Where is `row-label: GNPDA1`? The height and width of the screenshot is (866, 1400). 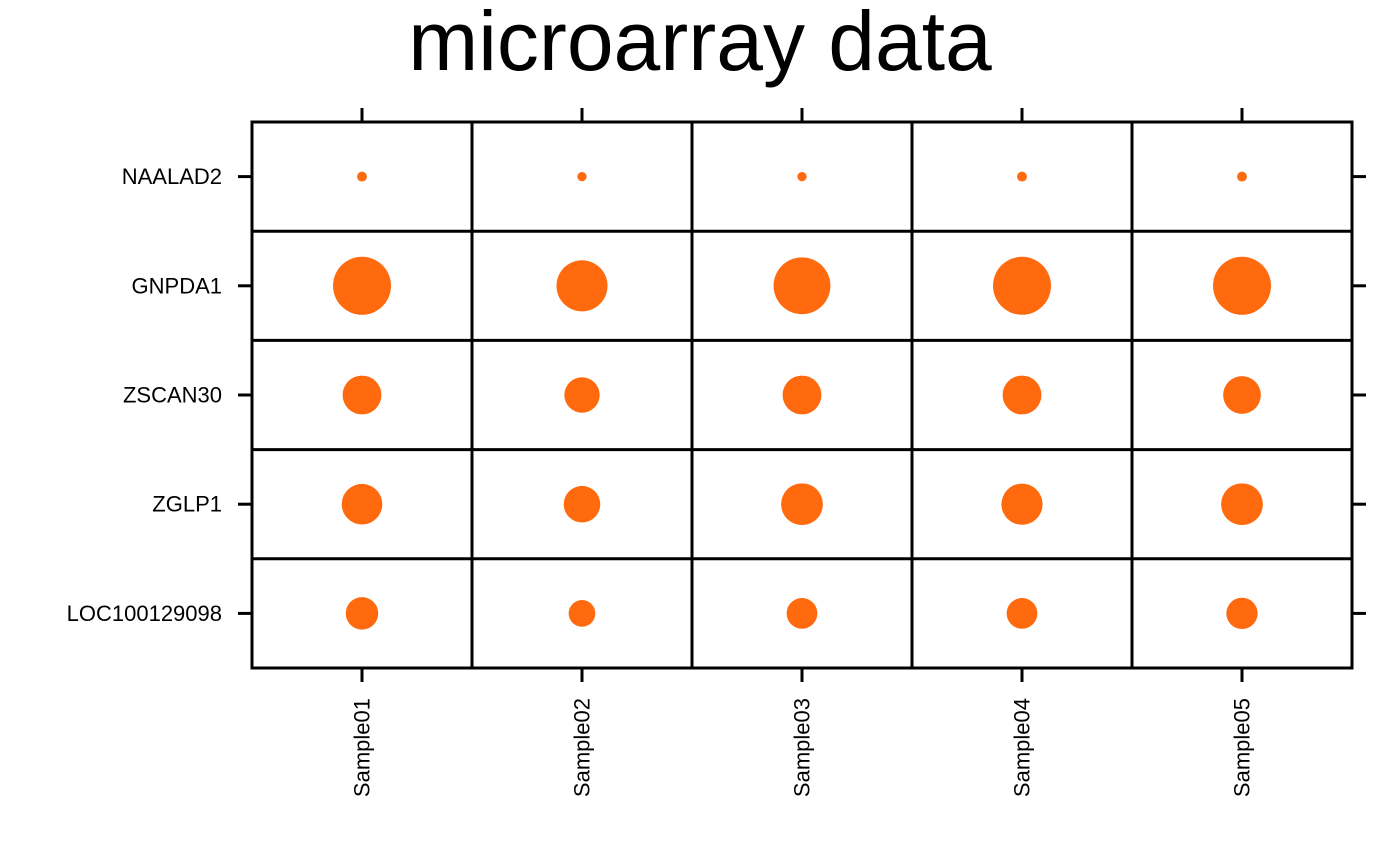
row-label: GNPDA1 is located at coordinates (177, 285).